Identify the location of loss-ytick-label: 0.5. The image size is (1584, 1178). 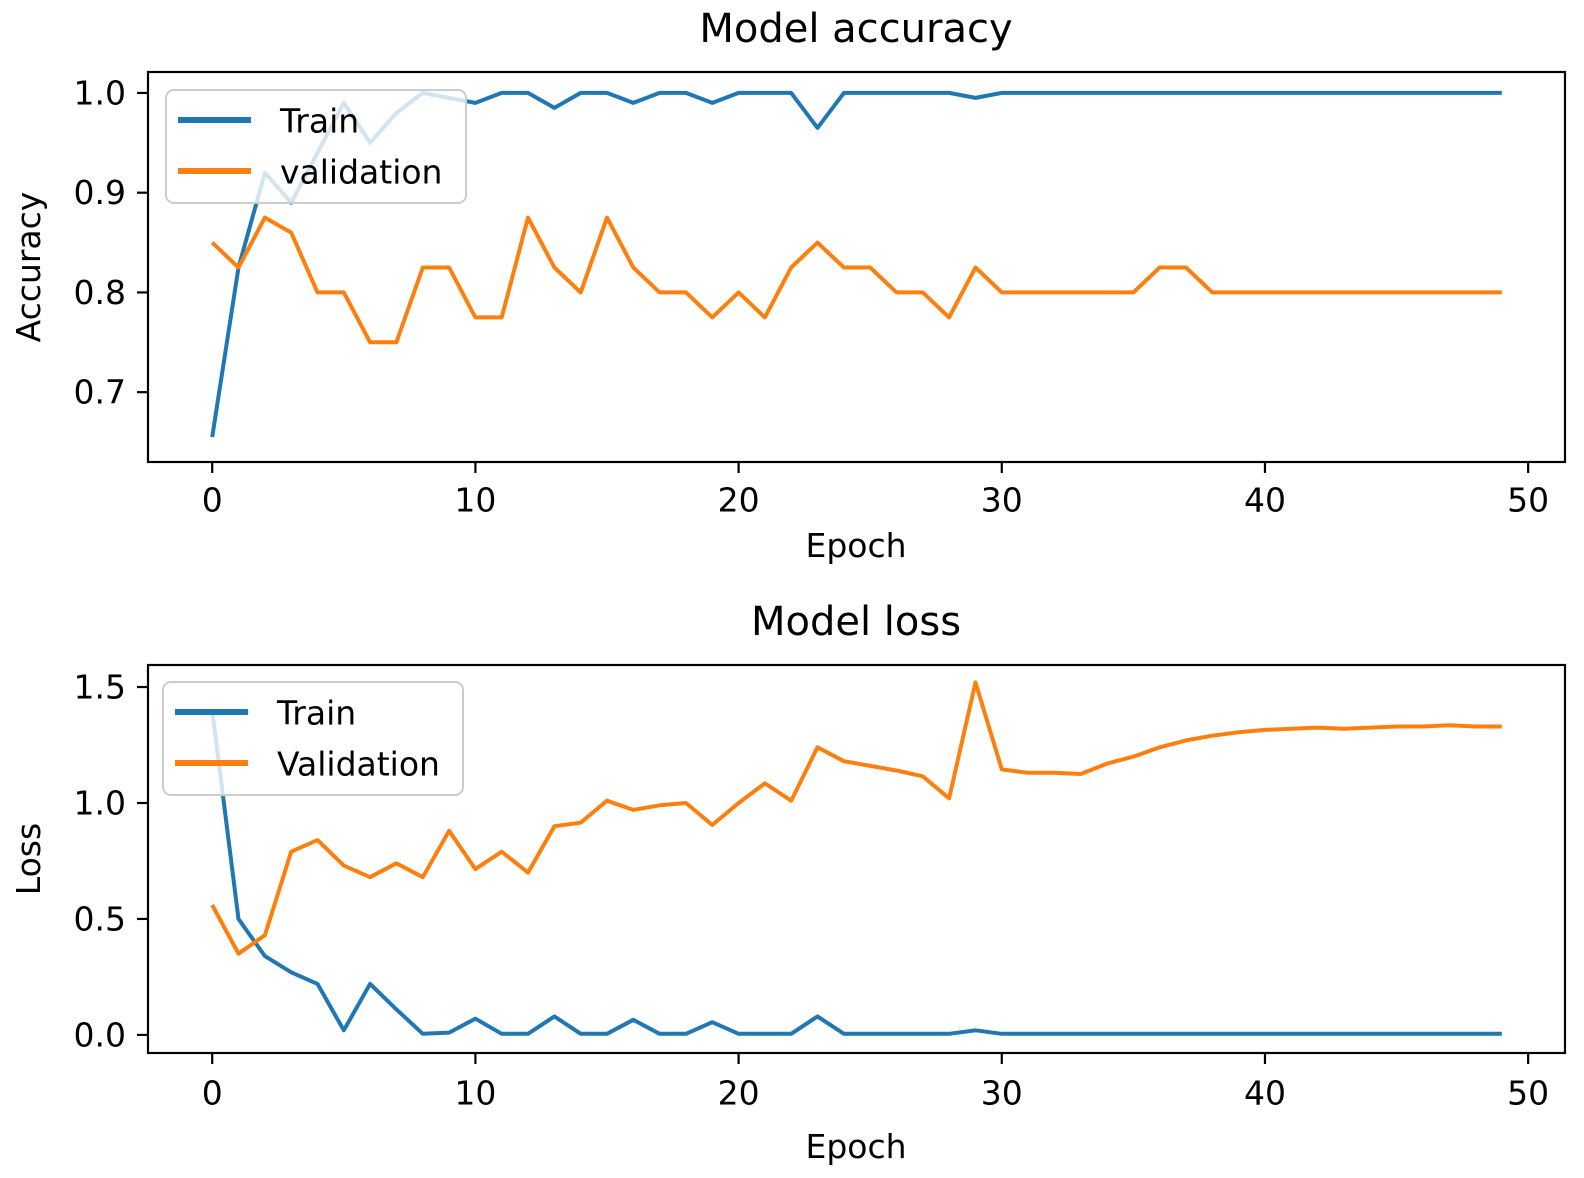
(100, 918).